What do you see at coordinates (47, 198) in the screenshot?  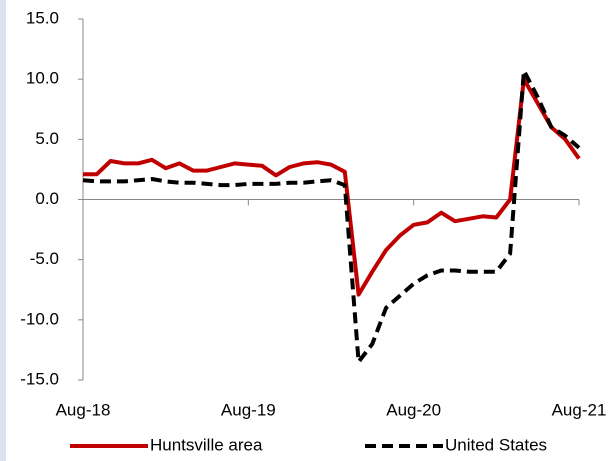 I see `y-tick-label: 0.0` at bounding box center [47, 198].